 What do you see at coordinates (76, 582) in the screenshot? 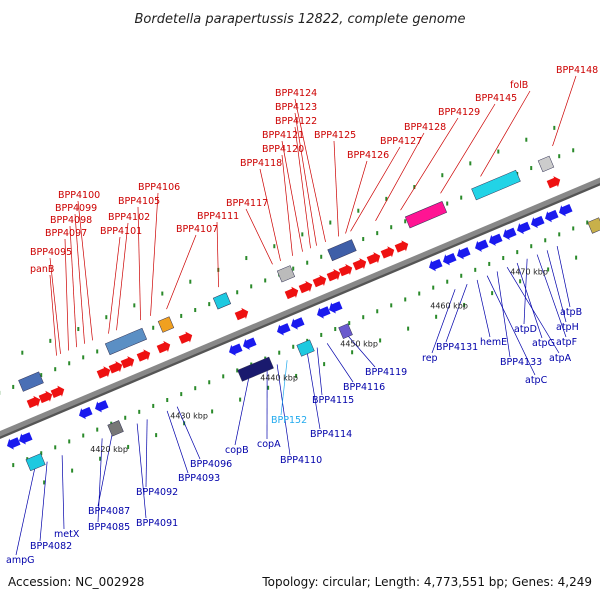
I see `accession-text: Accession: NC_002928` at bounding box center [76, 582].